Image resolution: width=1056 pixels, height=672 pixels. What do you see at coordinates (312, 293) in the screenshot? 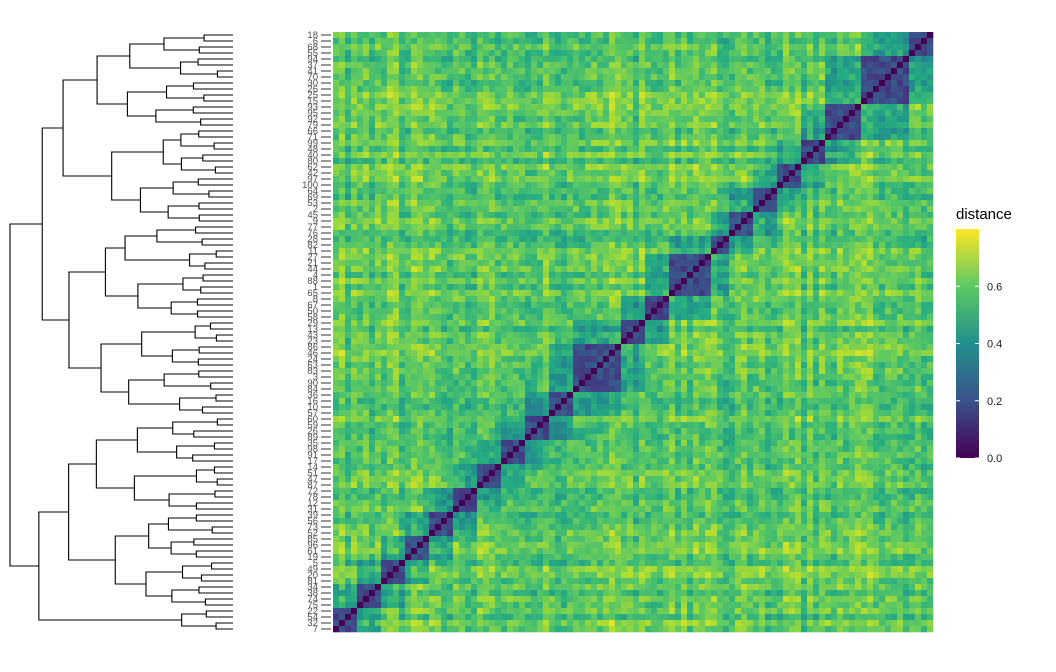
I see `row-label: 65` at bounding box center [312, 293].